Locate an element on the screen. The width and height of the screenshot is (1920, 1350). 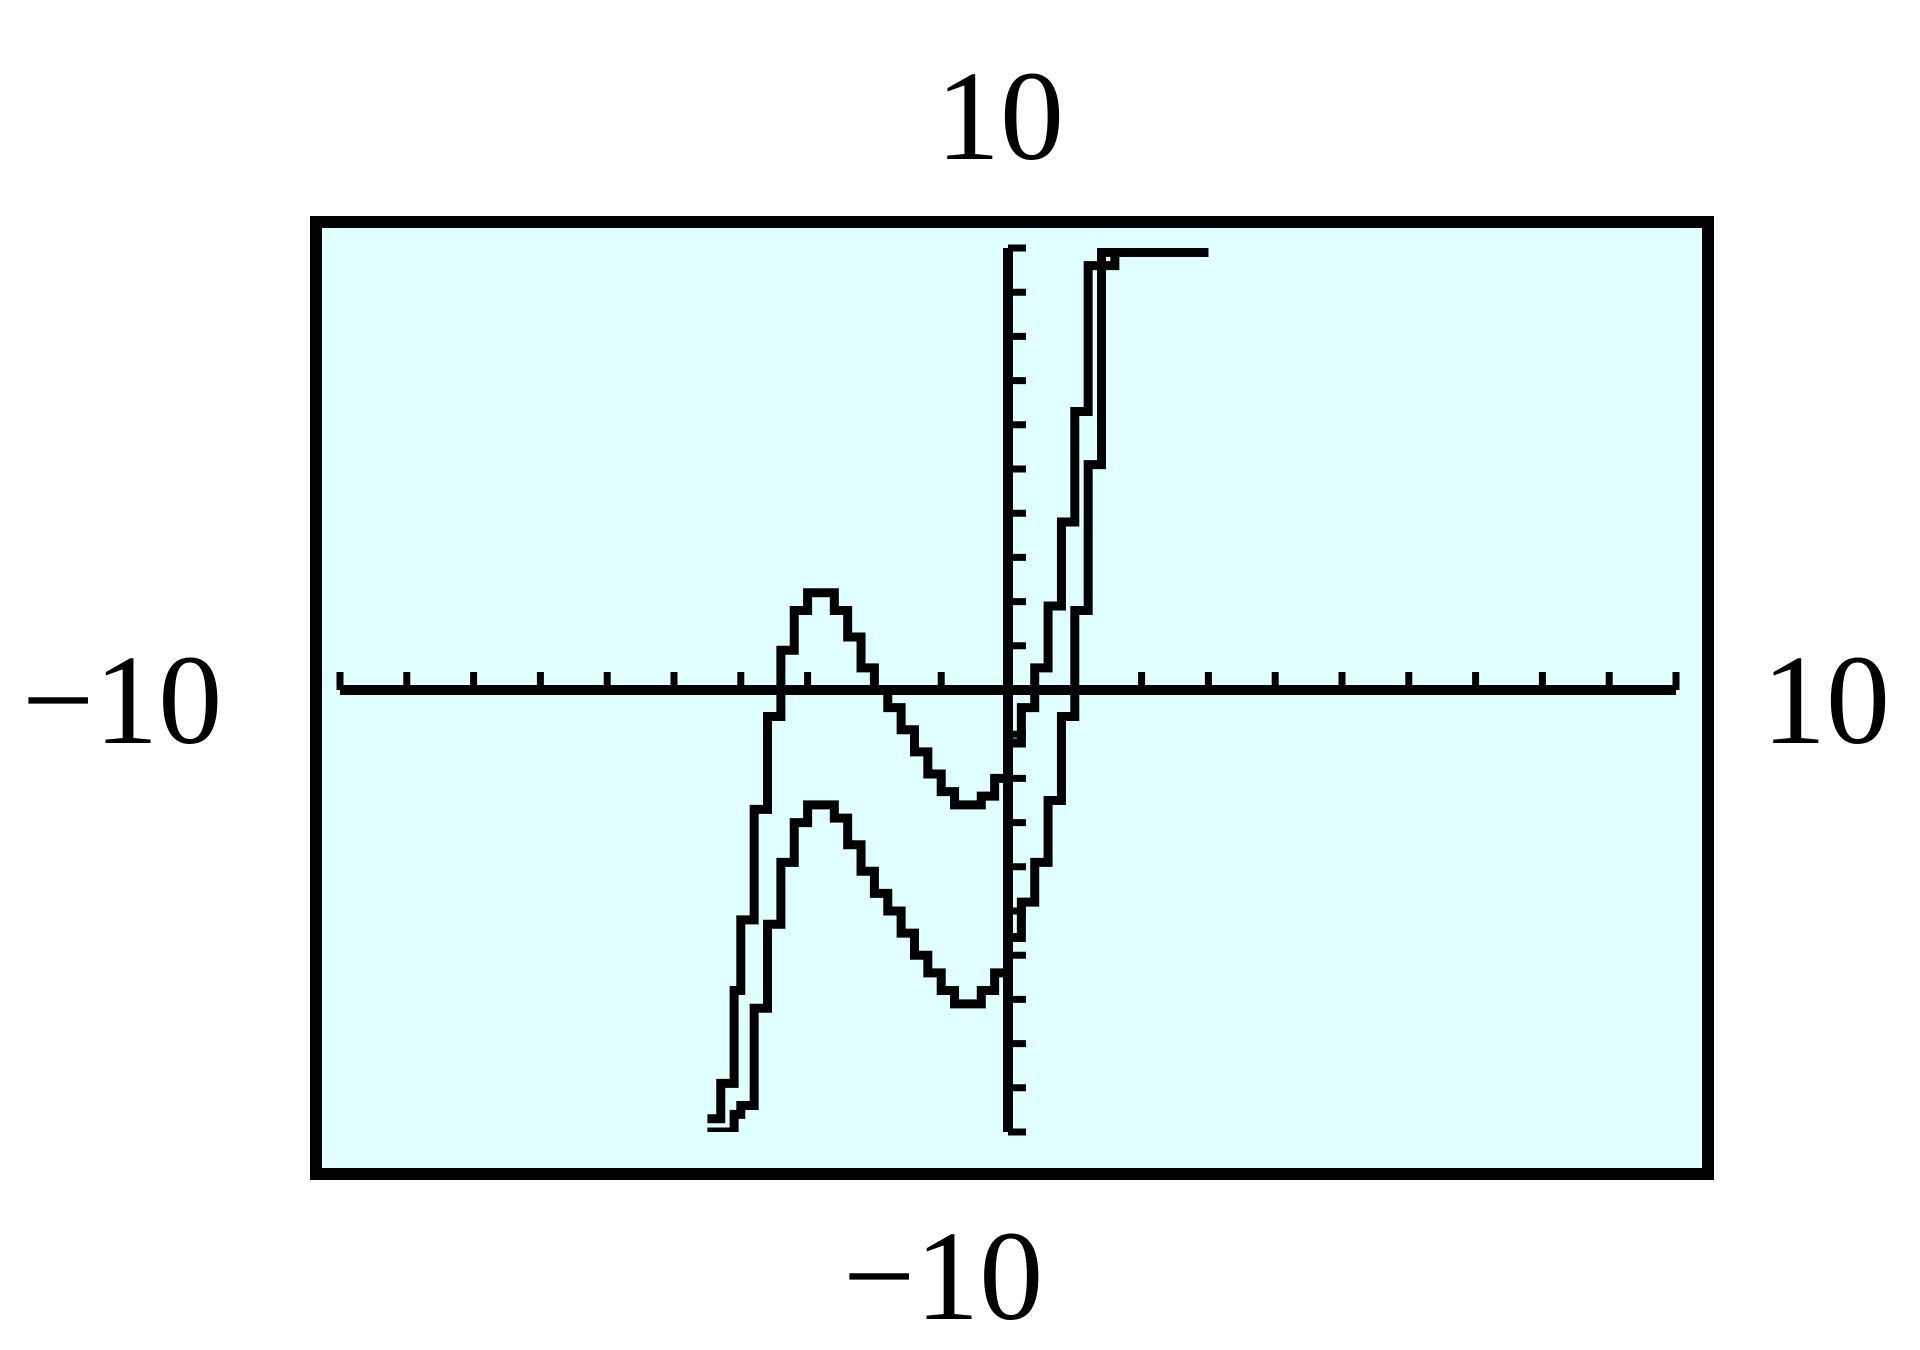
ymin-label: −10 is located at coordinates (943, 1276).